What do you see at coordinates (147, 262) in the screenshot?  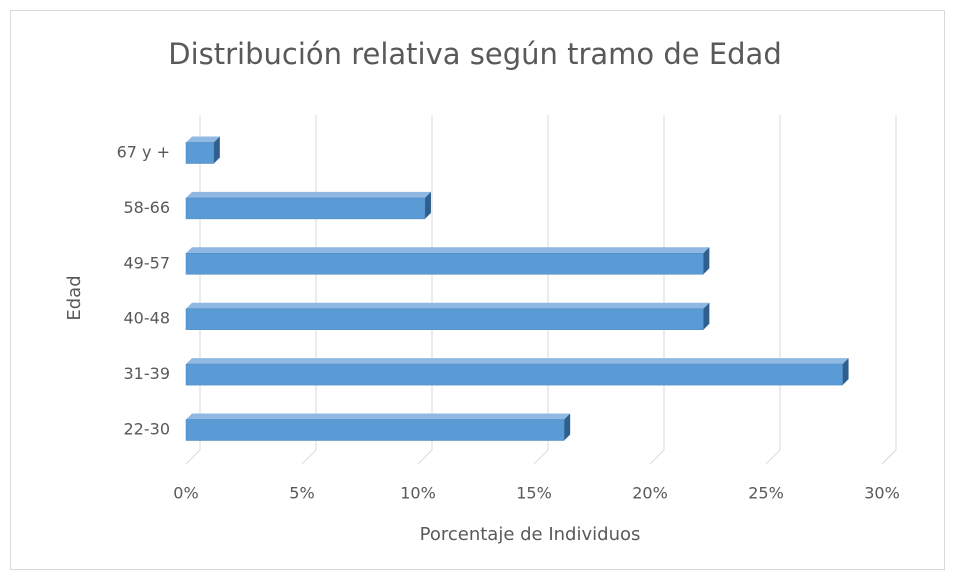 I see `y-tick-label: 49-57` at bounding box center [147, 262].